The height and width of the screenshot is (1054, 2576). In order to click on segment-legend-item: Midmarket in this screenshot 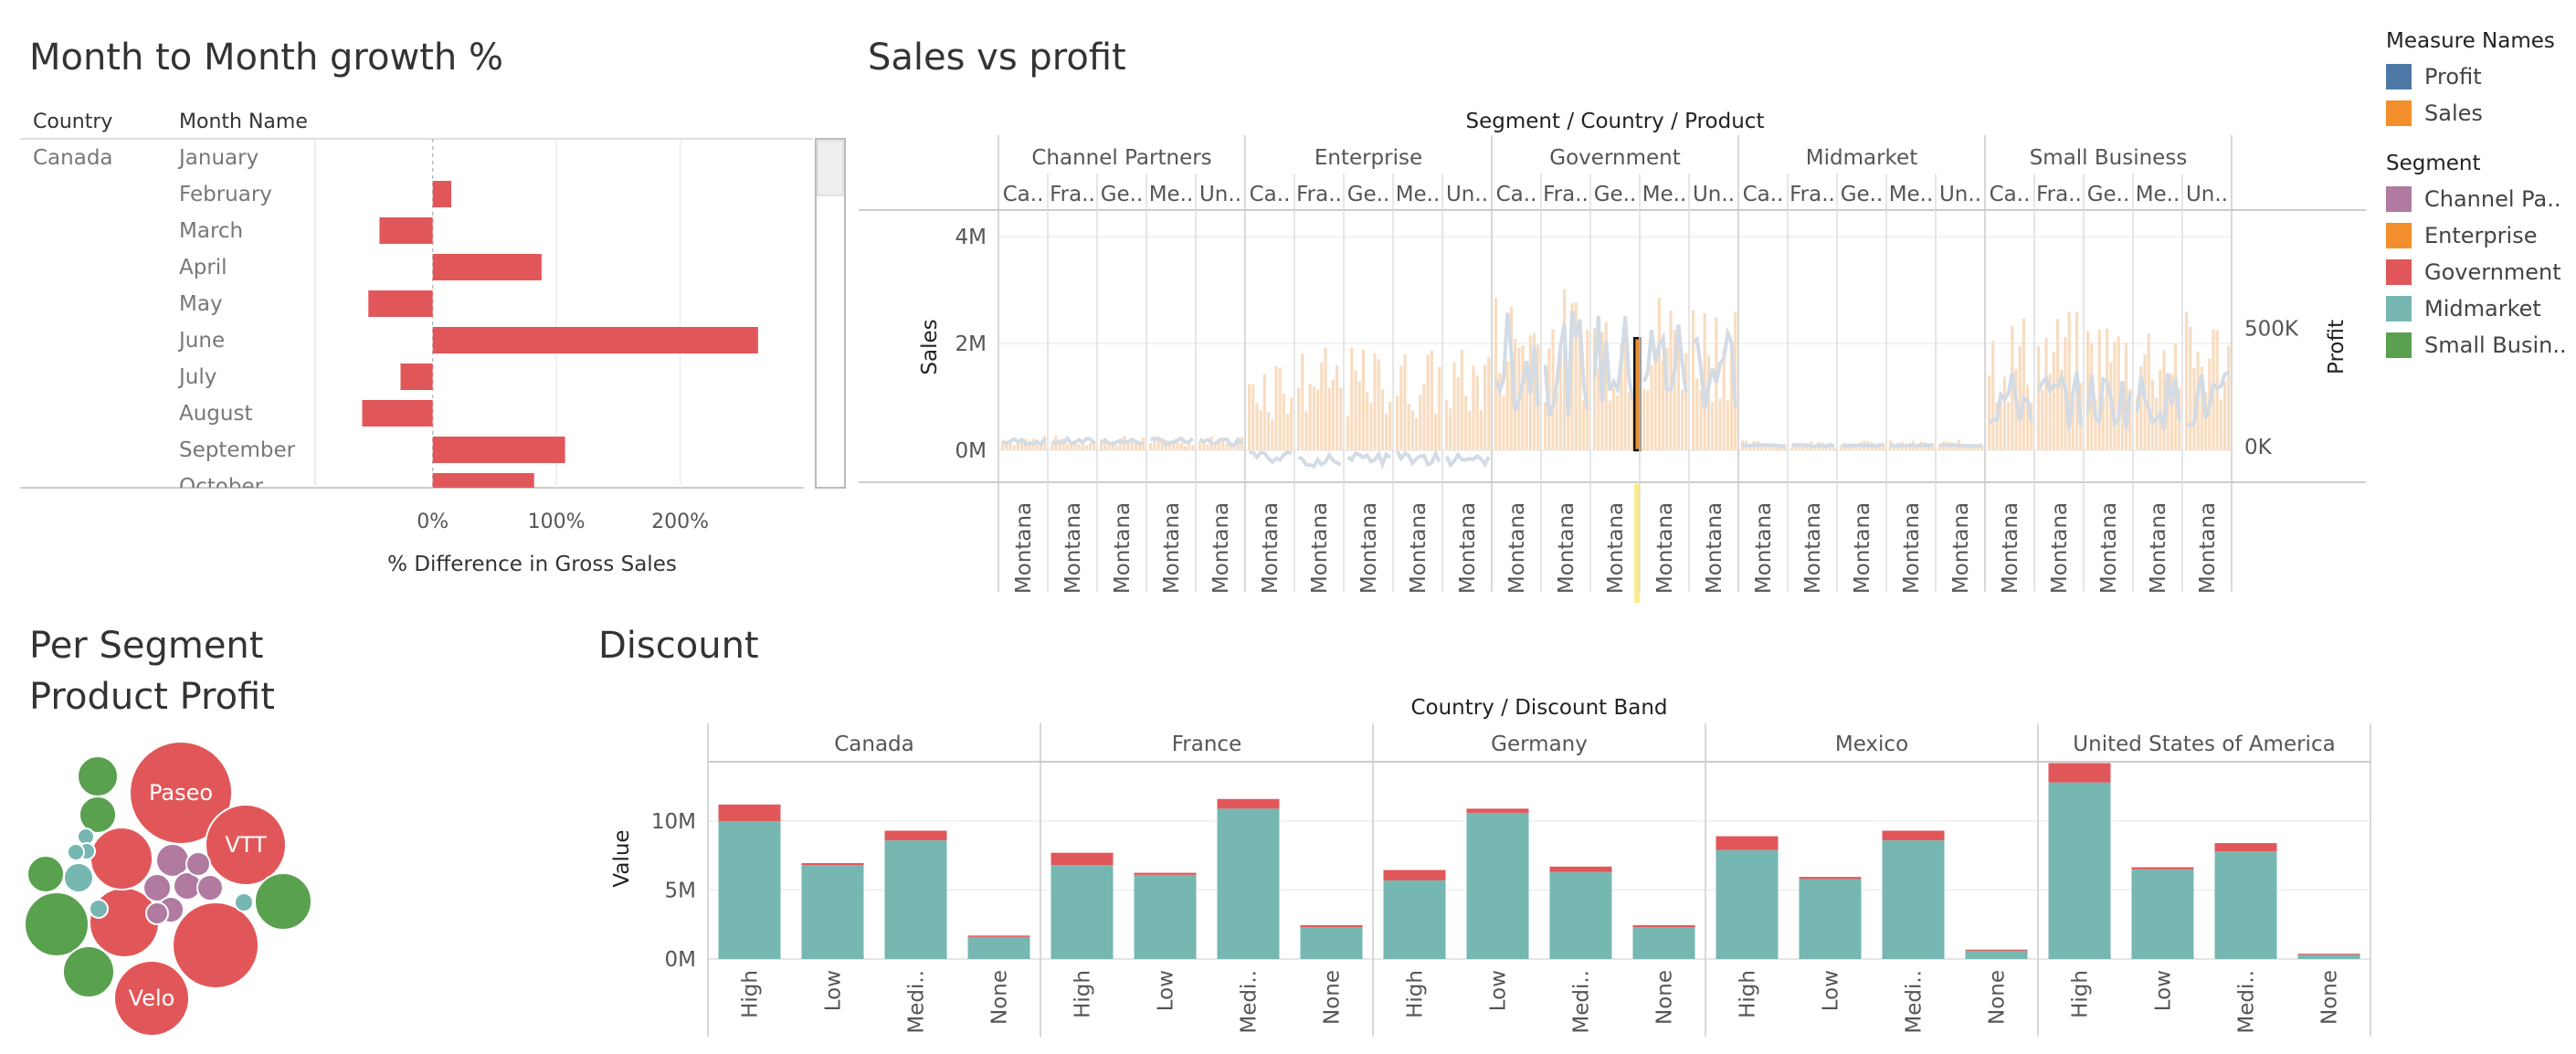, I will do `click(2477, 308)`.